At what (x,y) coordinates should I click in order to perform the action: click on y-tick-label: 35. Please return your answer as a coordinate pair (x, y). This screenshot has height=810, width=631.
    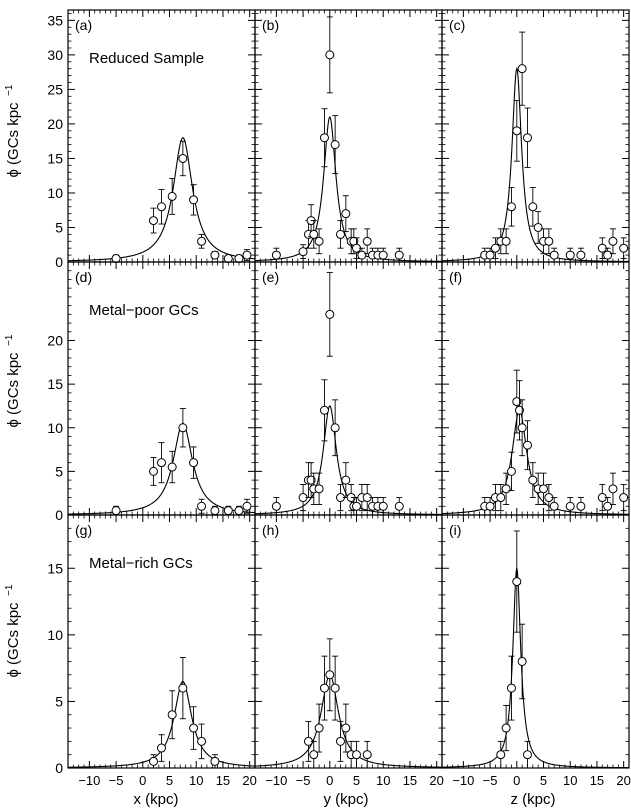
    Looking at the image, I should click on (55, 20).